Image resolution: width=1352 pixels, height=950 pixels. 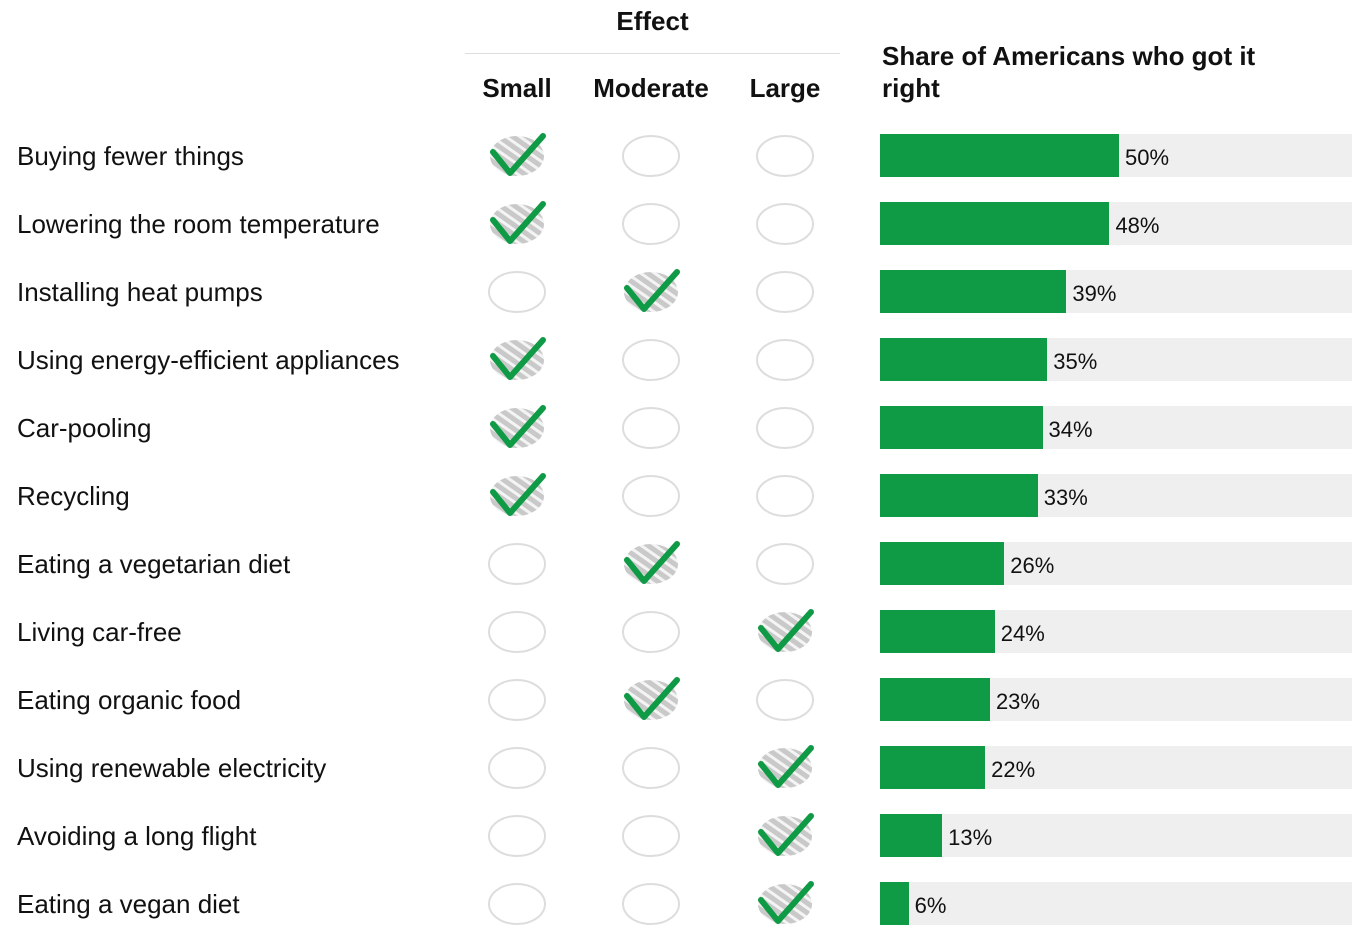 What do you see at coordinates (198, 223) in the screenshot?
I see `row-label: Lowering the room temperature` at bounding box center [198, 223].